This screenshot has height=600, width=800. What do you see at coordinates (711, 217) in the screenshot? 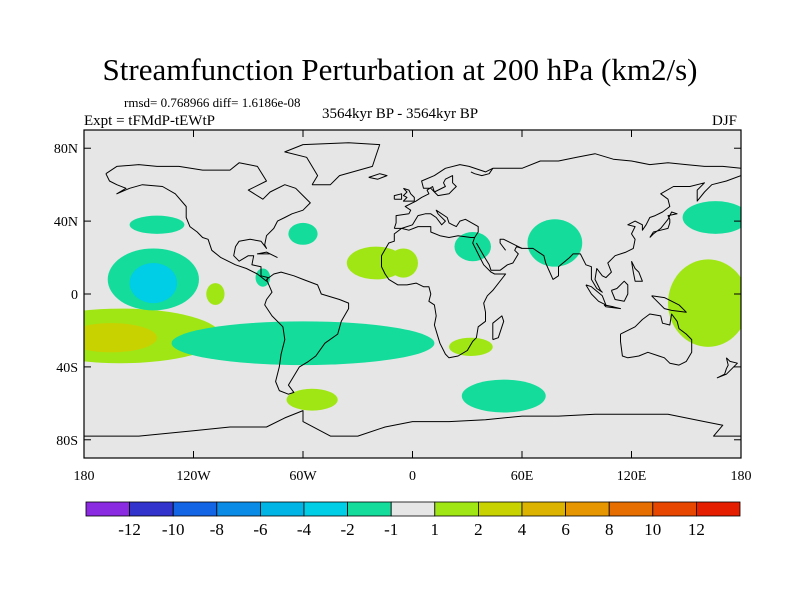
I see `neg-region-northwest-pacific` at bounding box center [711, 217].